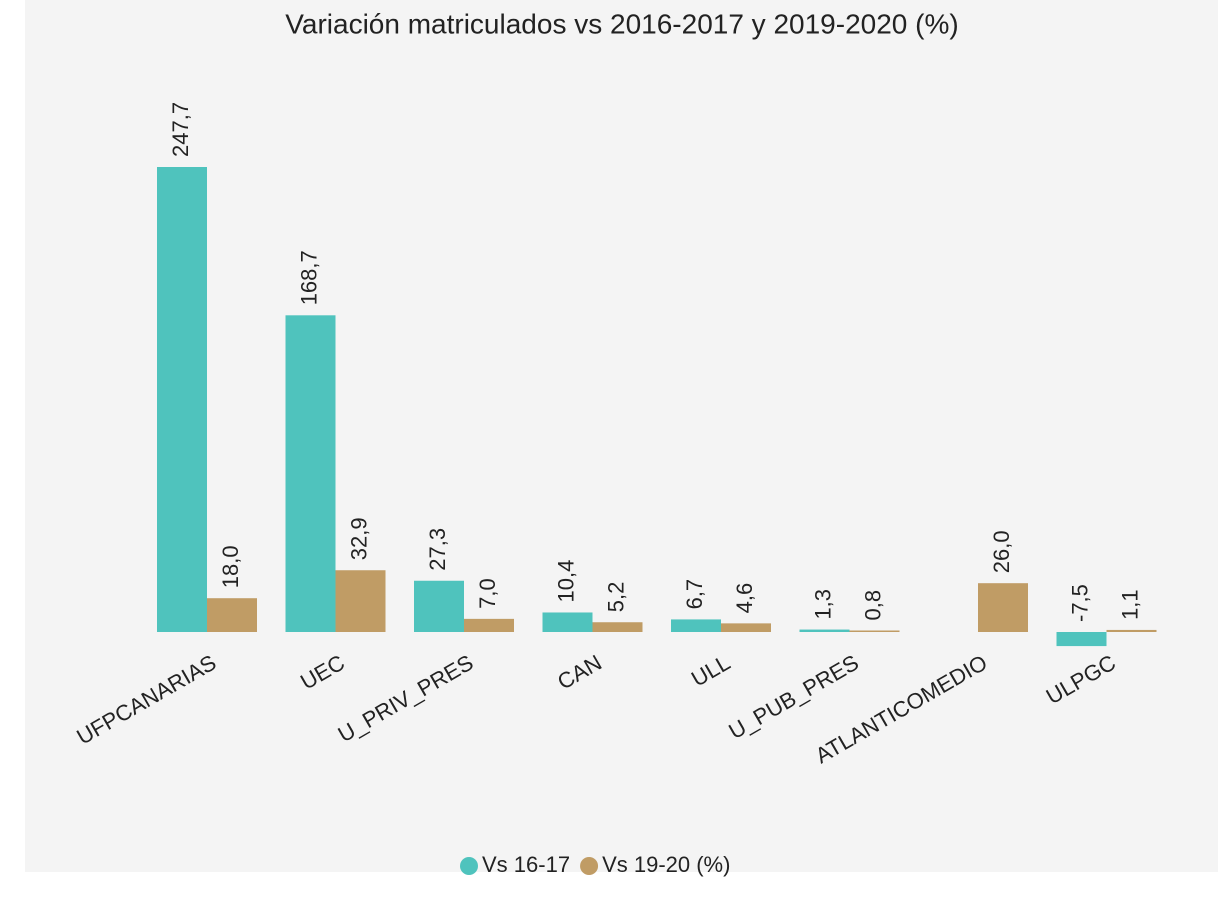 The height and width of the screenshot is (907, 1218). I want to click on data-label: 27,3, so click(437, 549).